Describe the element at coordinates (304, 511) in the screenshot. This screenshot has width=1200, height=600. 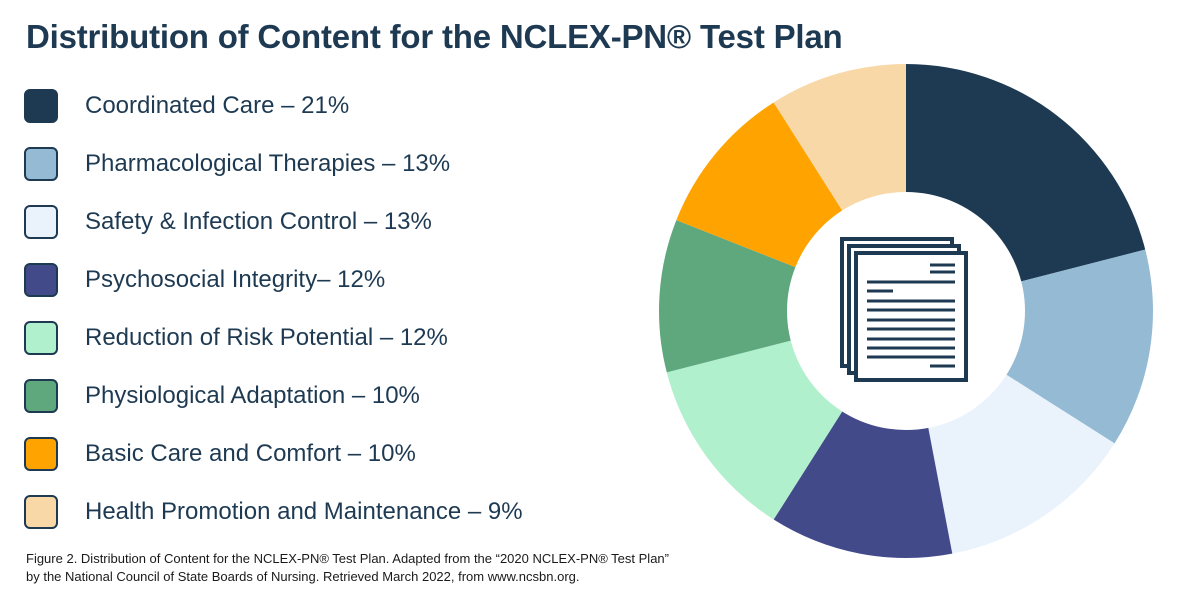
I see `legend-label: Health Promotion and Maintenance – 9%` at that location.